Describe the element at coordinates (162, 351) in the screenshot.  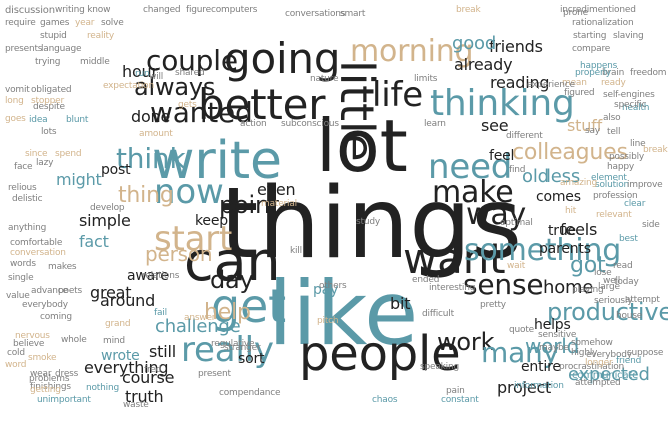
I see `word-still: still` at that location.